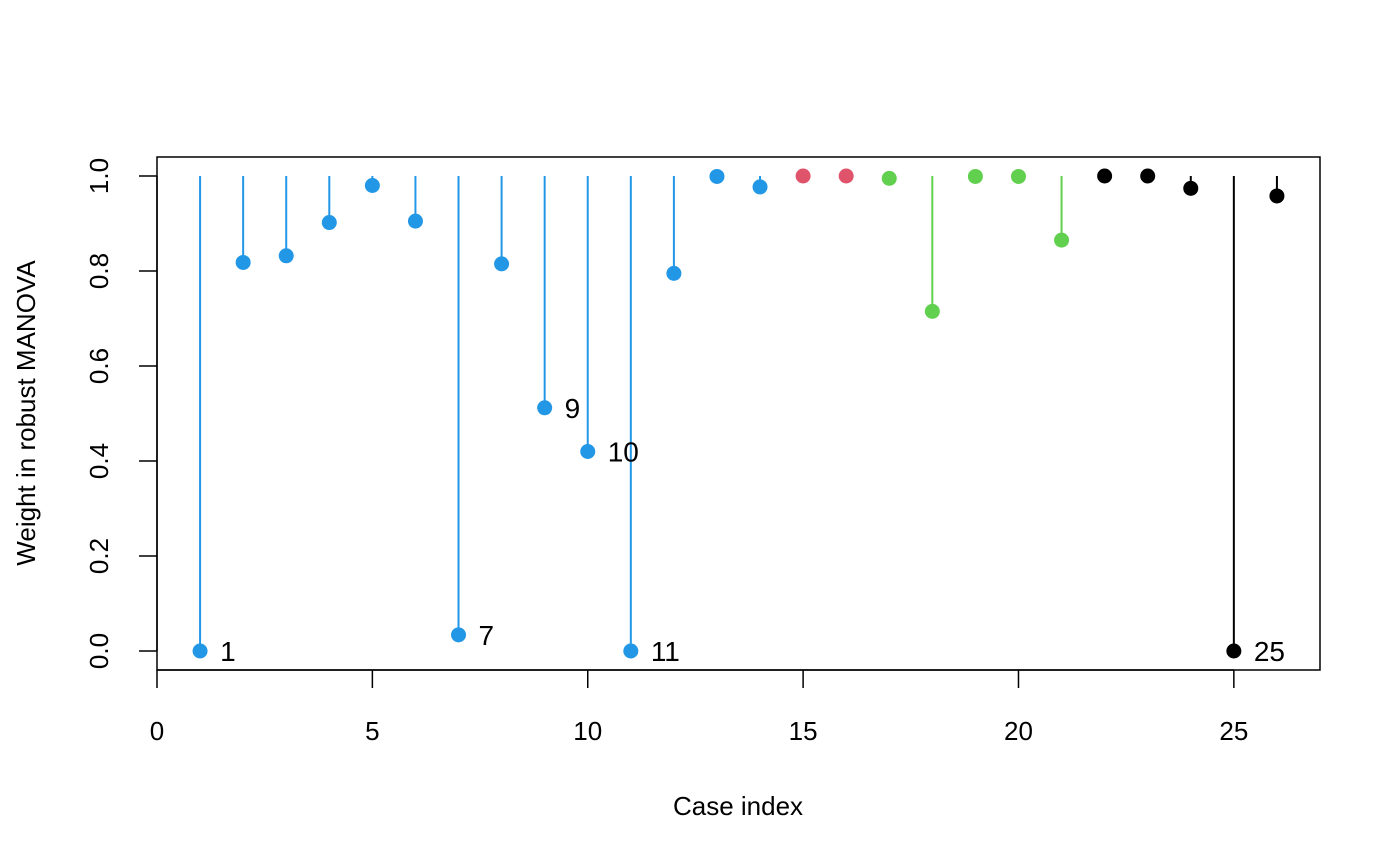 The width and height of the screenshot is (1400, 866). Describe the element at coordinates (121, 413) in the screenshot. I see `y-axis: 0.0 0.2 0.4 0.6 0.8 1.0` at that location.